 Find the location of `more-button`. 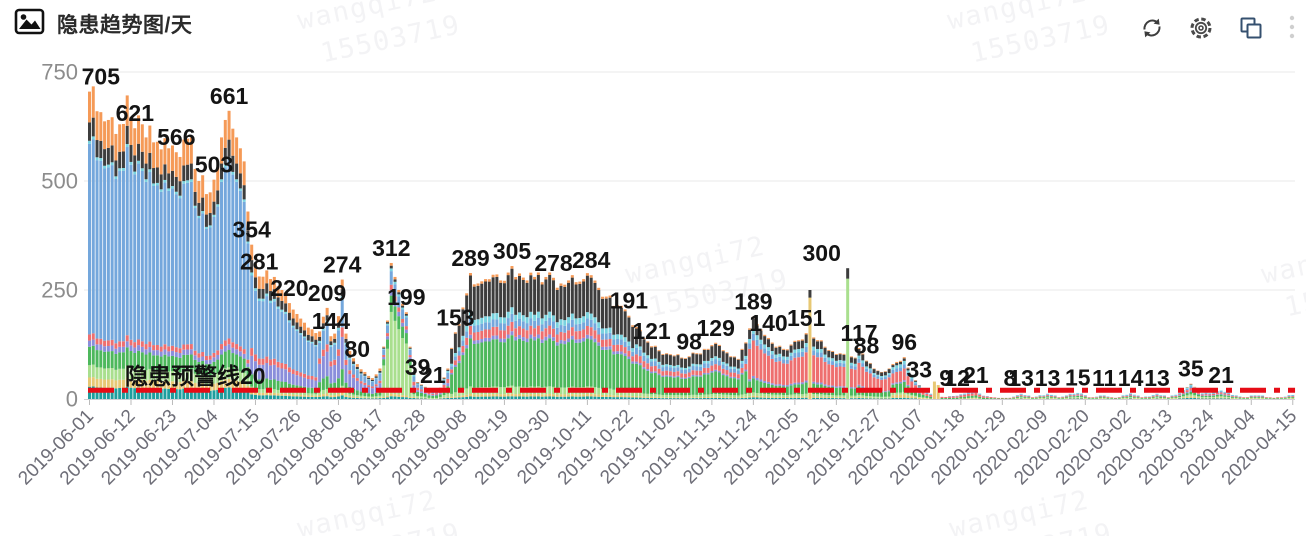

more-button is located at coordinates (1292, 28).